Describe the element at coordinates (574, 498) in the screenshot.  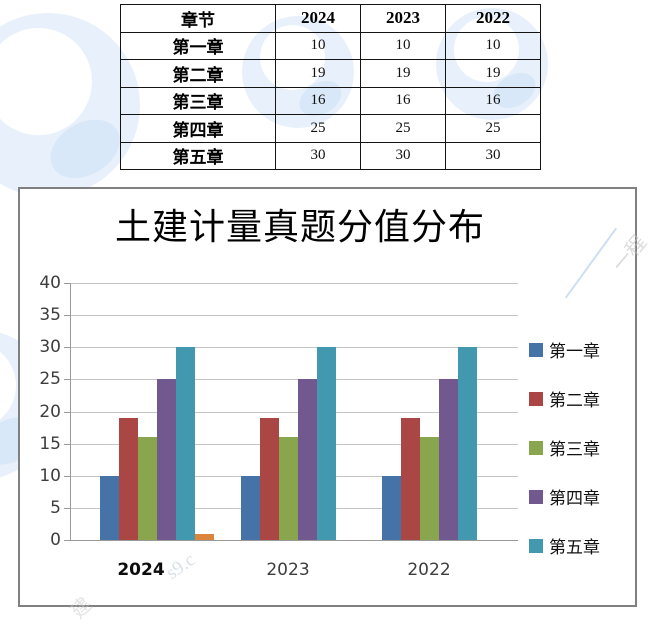
I see `legend-label: 第四章` at that location.